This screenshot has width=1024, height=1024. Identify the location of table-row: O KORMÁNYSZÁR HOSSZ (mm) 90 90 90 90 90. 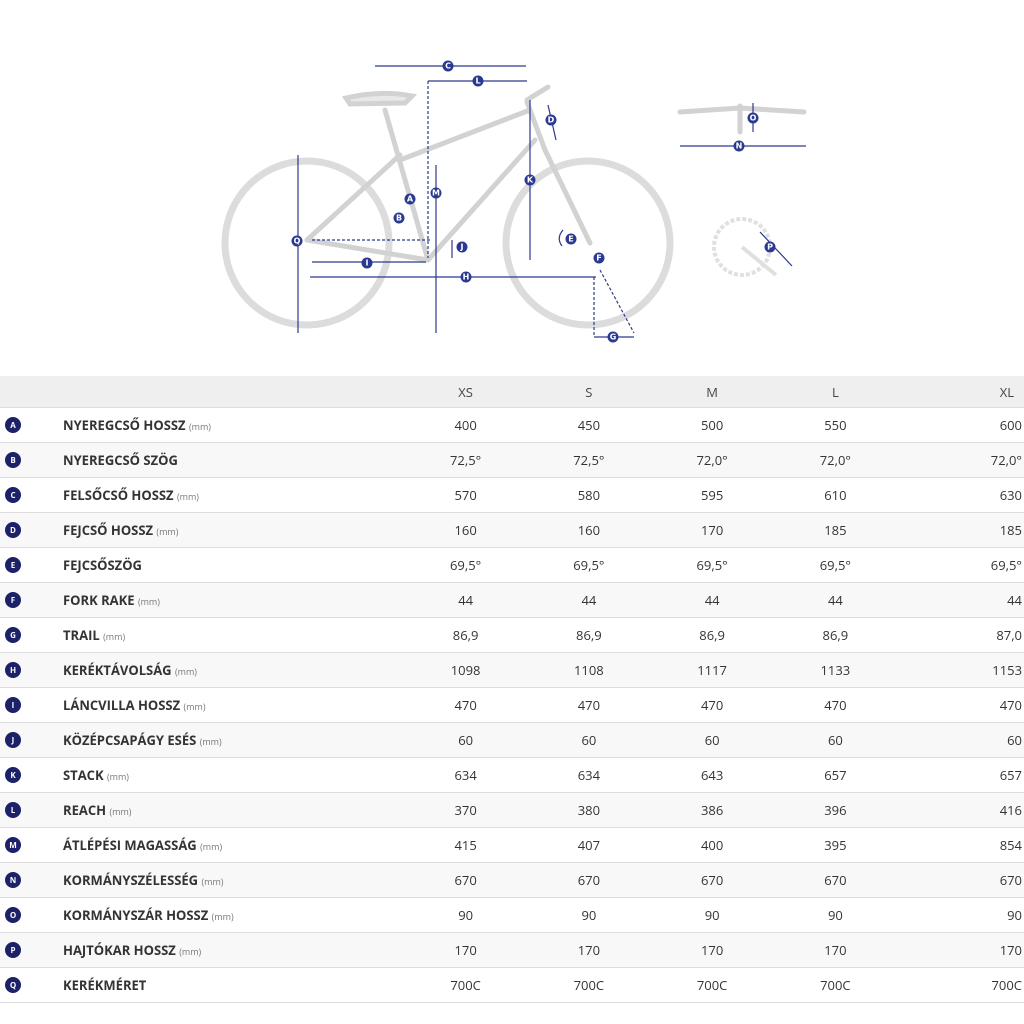
(512, 915).